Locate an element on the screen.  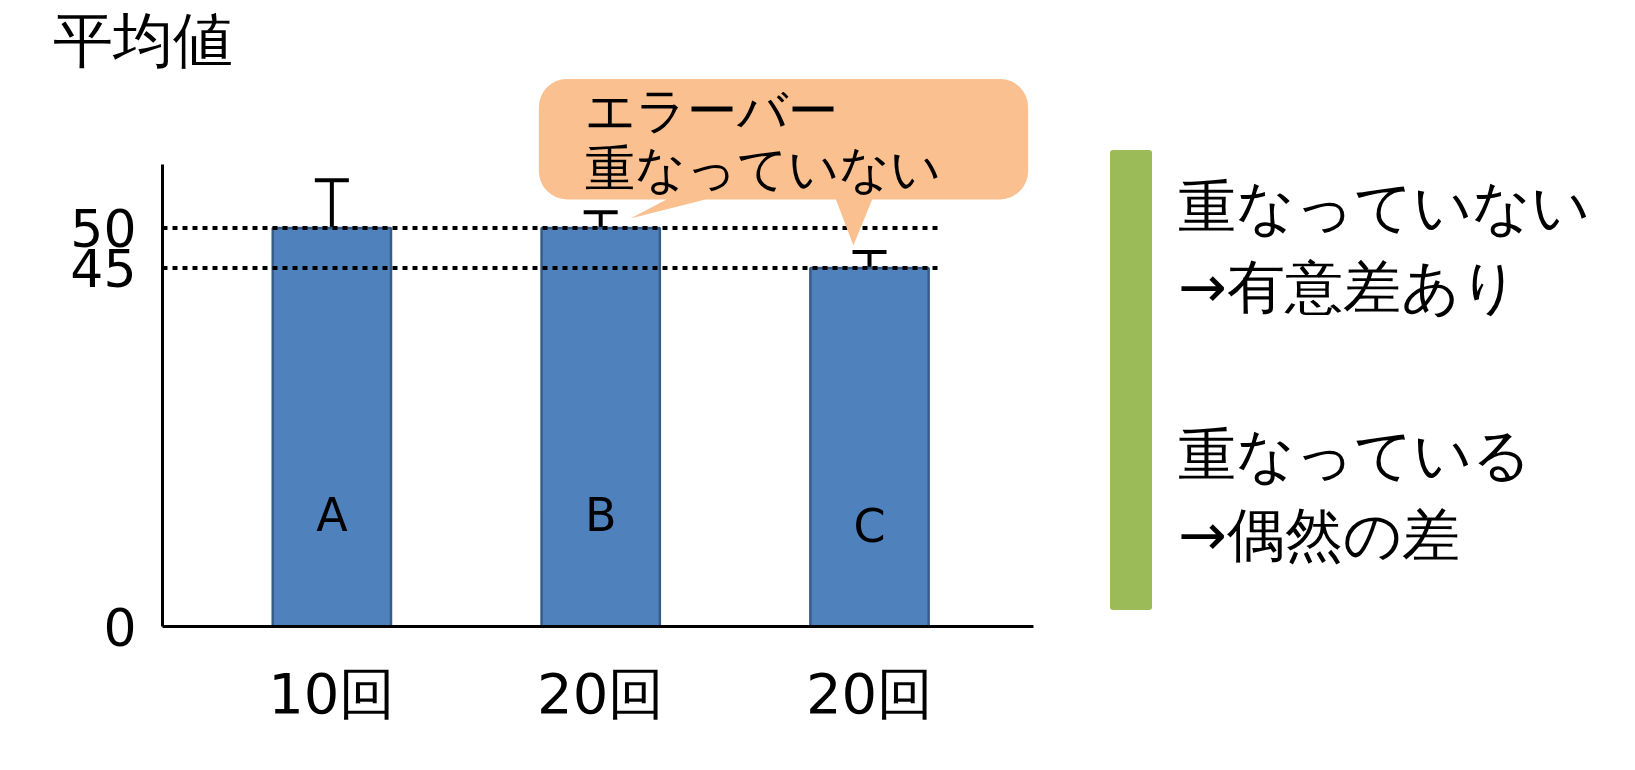
text: 重なっている →偶然の差 is located at coordinates (1354, 495).